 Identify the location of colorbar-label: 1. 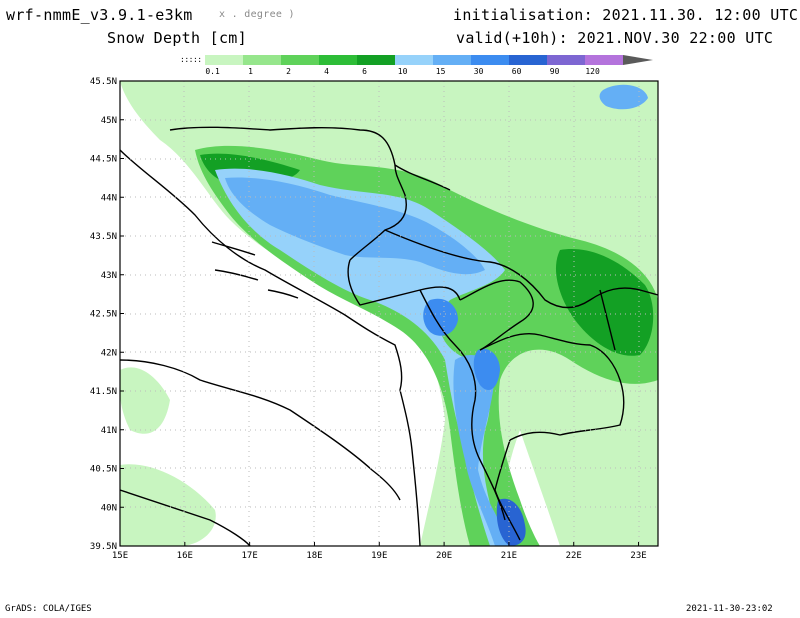
(251, 71).